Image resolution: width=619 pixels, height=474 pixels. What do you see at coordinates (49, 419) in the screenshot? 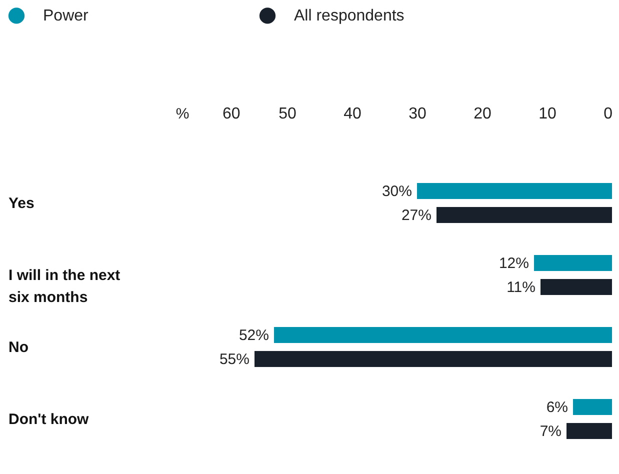
I see `y-tick-label: Don't know` at bounding box center [49, 419].